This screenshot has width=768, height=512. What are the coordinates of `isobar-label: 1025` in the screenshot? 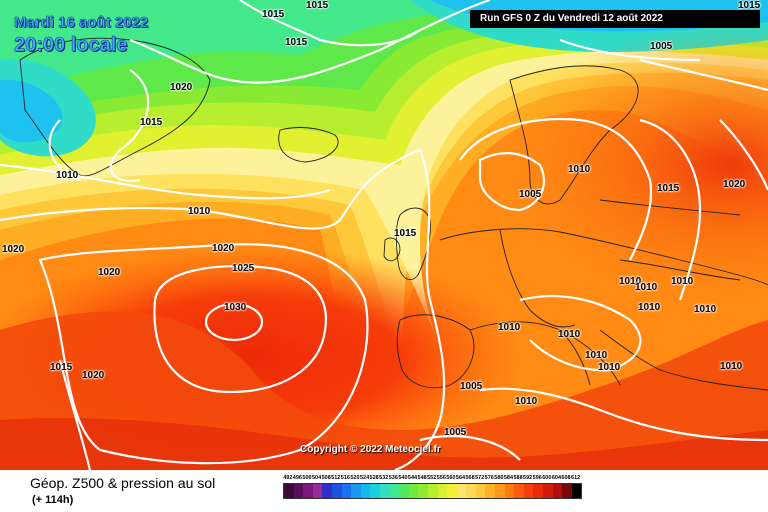 It's located at (243, 268).